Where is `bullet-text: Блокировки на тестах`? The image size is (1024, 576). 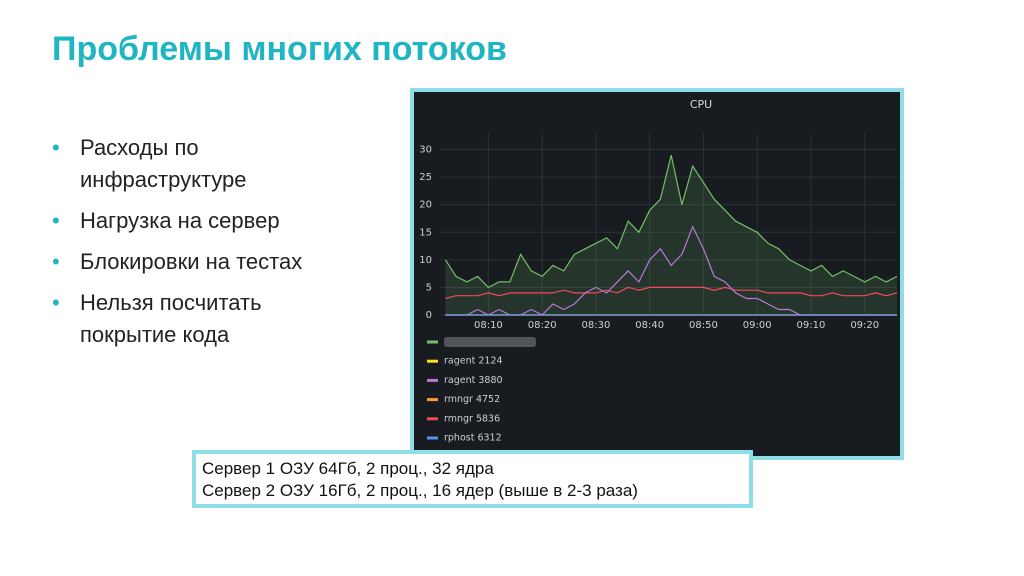
bullet-text: Блокировки на тестах is located at coordinates (191, 261).